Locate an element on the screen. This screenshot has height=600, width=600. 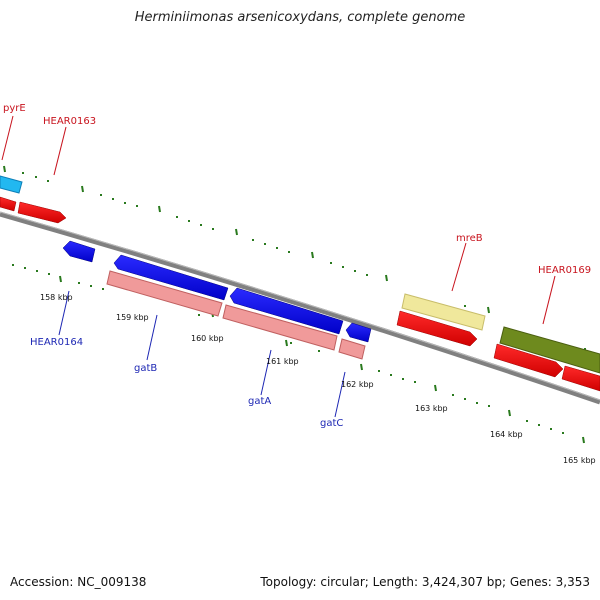
gene-gatC is located at coordinates (358, 332).